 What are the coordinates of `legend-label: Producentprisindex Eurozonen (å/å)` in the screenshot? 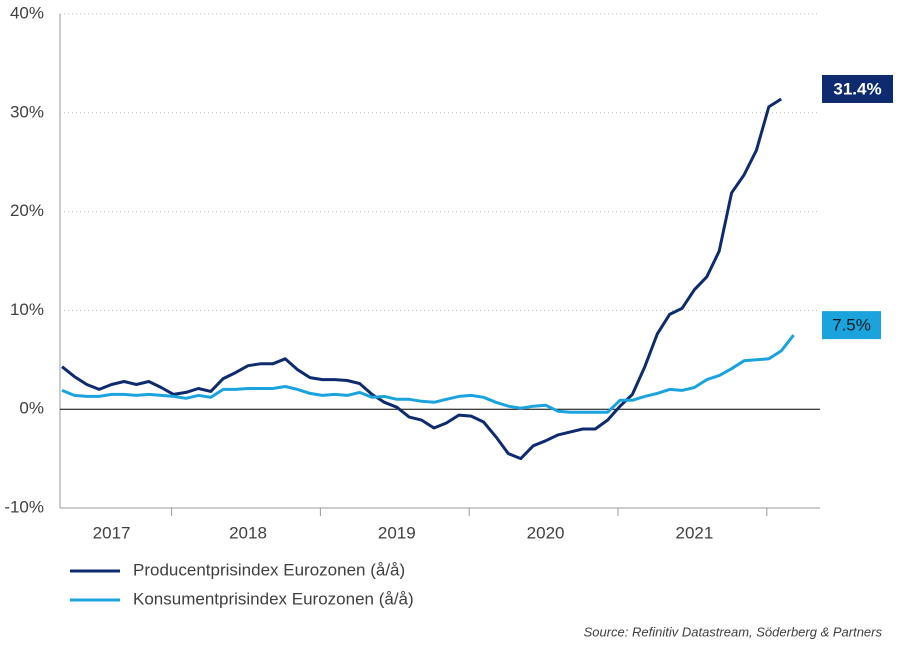 It's located at (269, 569).